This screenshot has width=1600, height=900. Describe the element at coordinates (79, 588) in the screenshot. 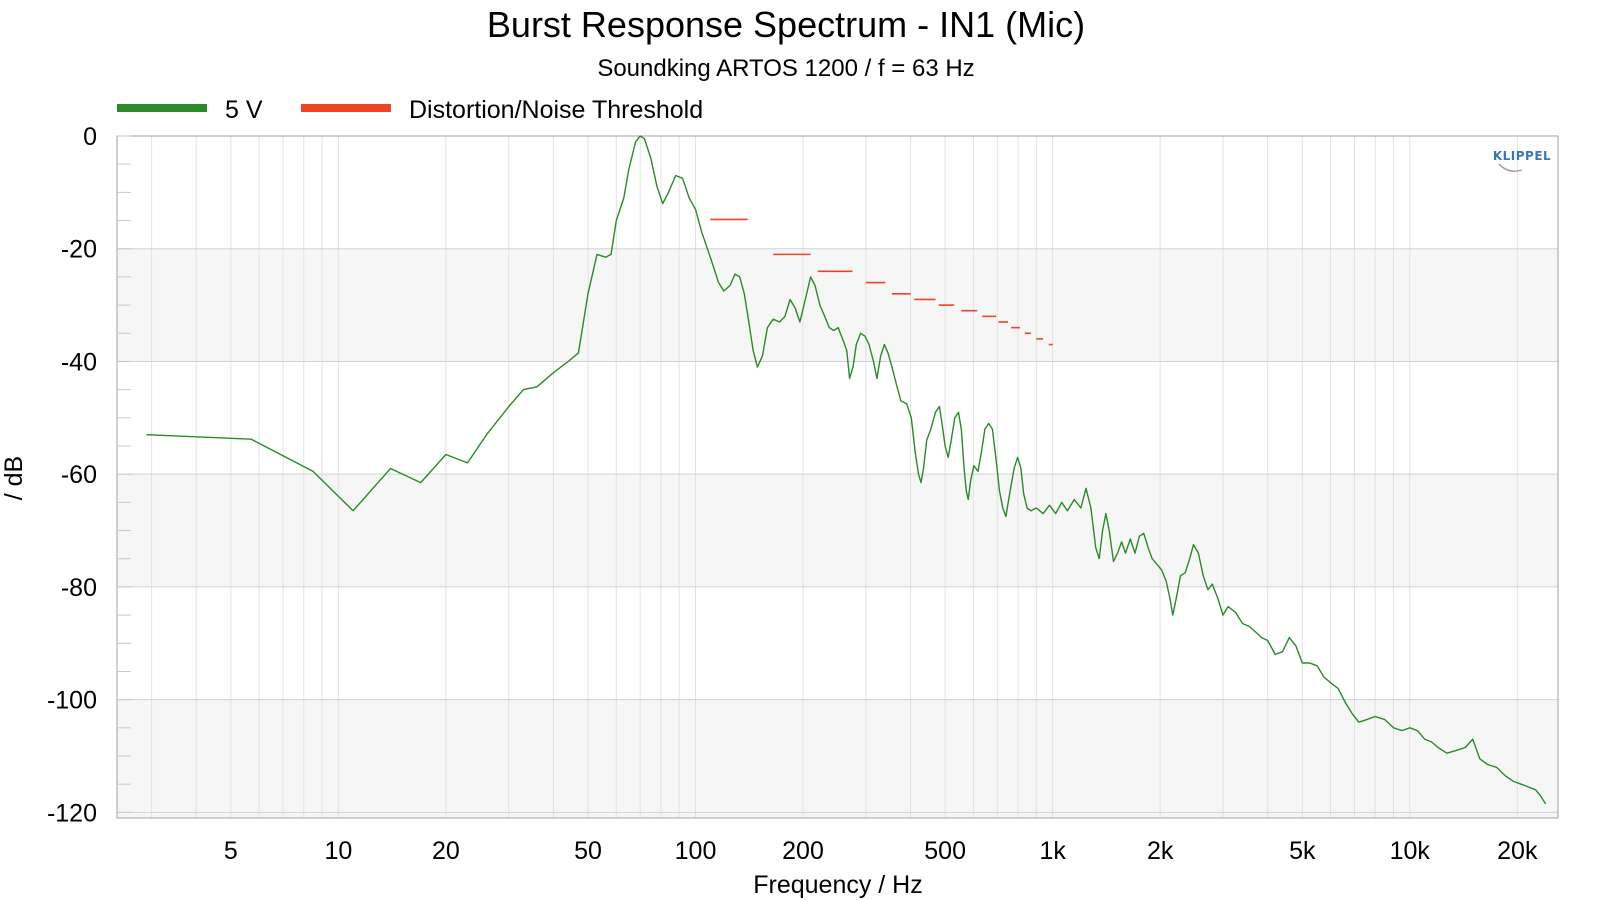

I see `y-tick-label: -80` at that location.